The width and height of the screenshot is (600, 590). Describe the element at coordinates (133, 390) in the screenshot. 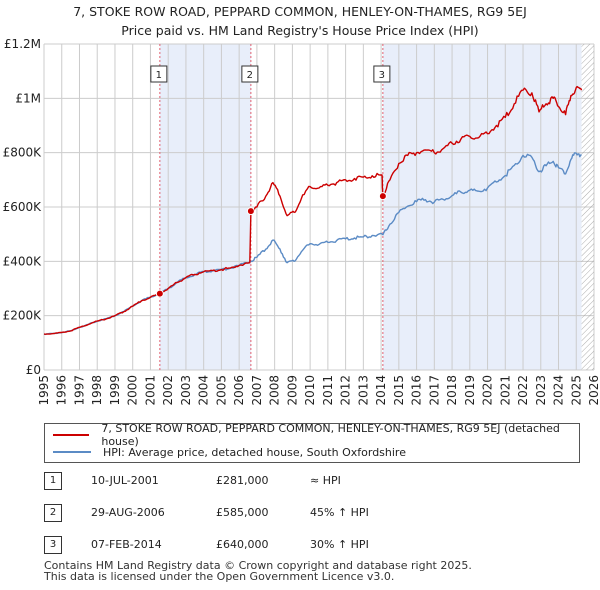

I see `x-tick-label: 2000` at that location.